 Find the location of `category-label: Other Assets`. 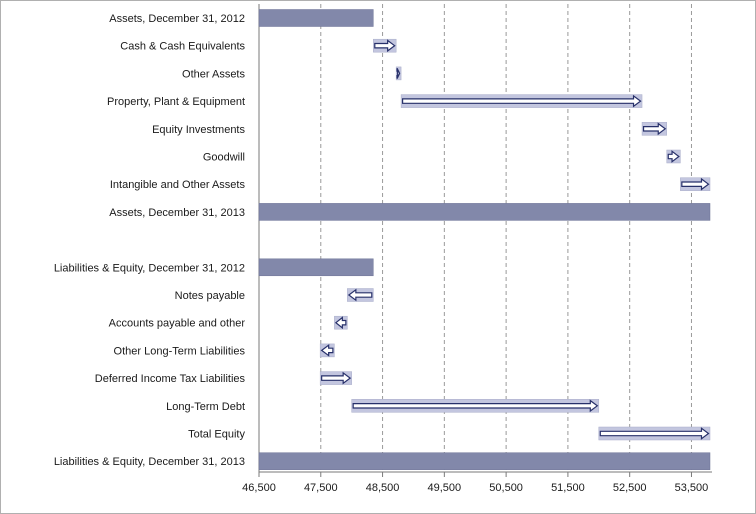

category-label: Other Assets is located at coordinates (213, 74).